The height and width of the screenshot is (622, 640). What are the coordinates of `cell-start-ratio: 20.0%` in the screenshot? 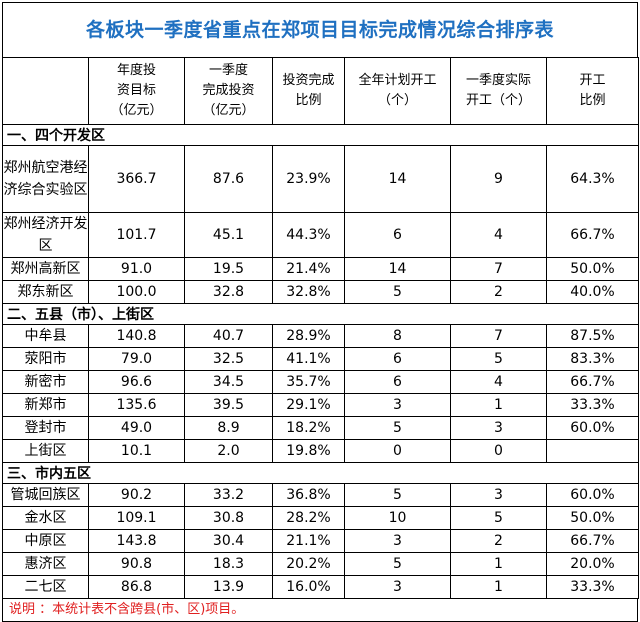 It's located at (592, 564).